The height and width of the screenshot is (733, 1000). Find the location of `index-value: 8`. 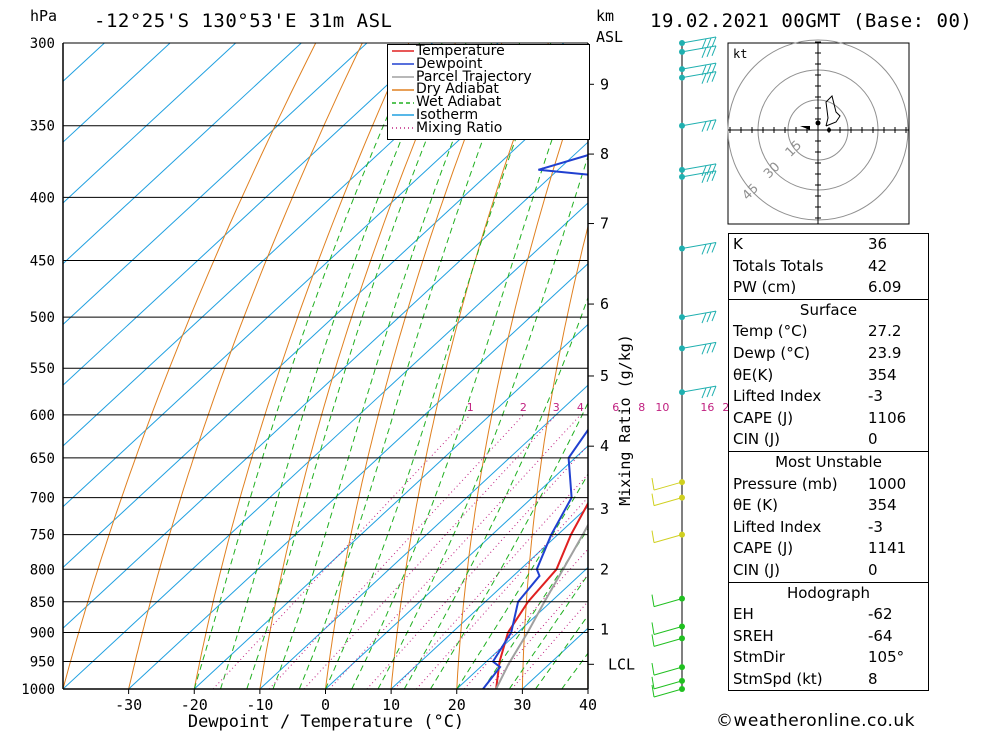

index-value: 8 is located at coordinates (873, 678).